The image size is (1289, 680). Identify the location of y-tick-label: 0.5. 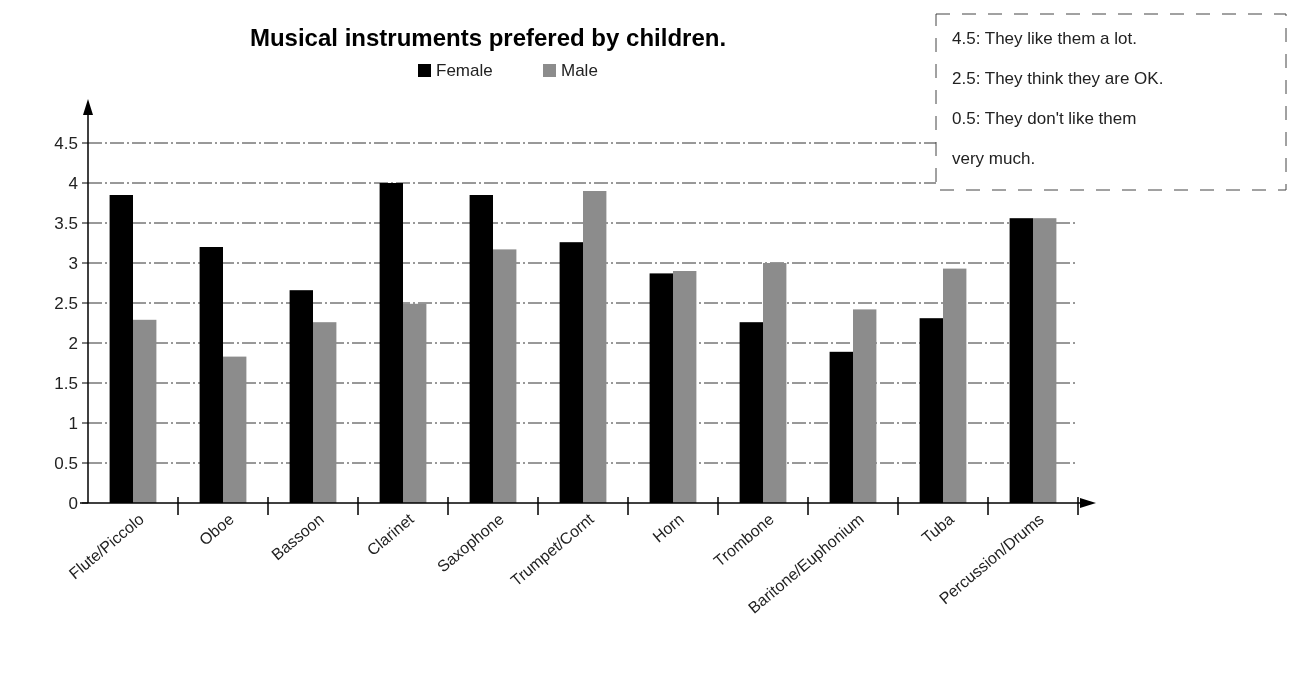
(66, 463).